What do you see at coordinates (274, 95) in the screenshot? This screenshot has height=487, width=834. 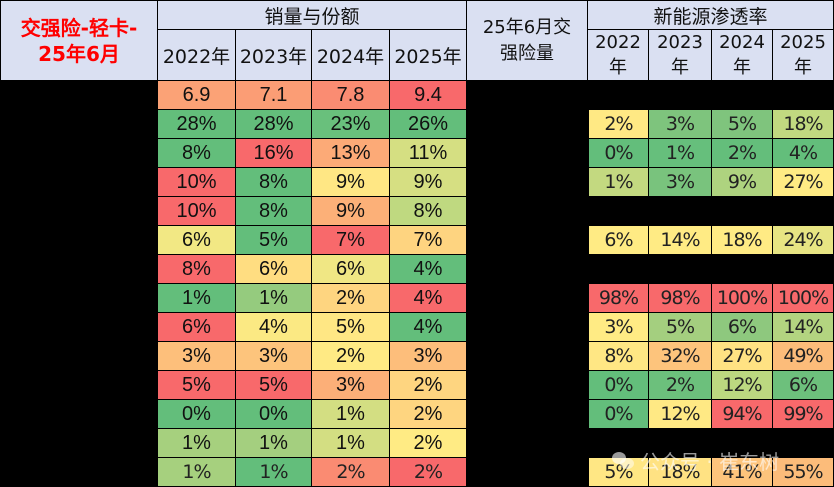 I see `sales-cell: 7.1` at bounding box center [274, 95].